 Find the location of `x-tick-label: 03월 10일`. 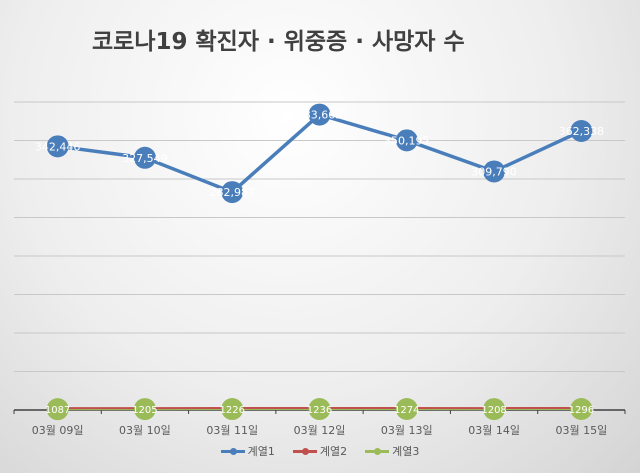

x-tick-label: 03월 10일 is located at coordinates (145, 430).